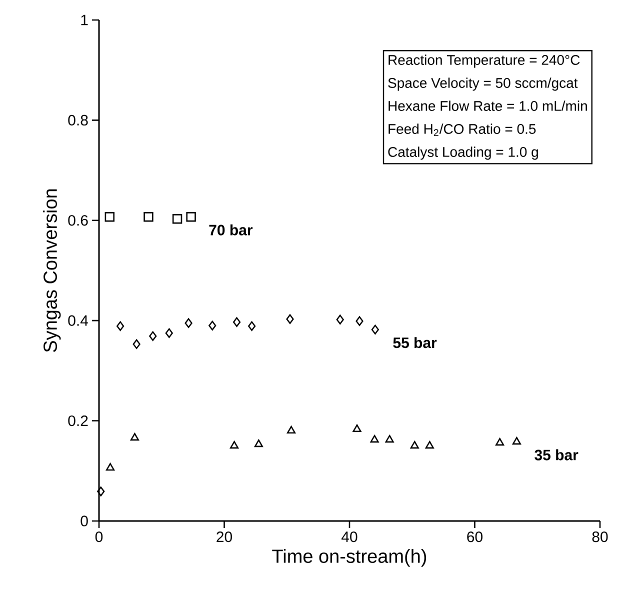  Describe the element at coordinates (462, 130) in the screenshot. I see `annotation: Feed H$_{2}$/CO Ratio = 0.5` at that location.